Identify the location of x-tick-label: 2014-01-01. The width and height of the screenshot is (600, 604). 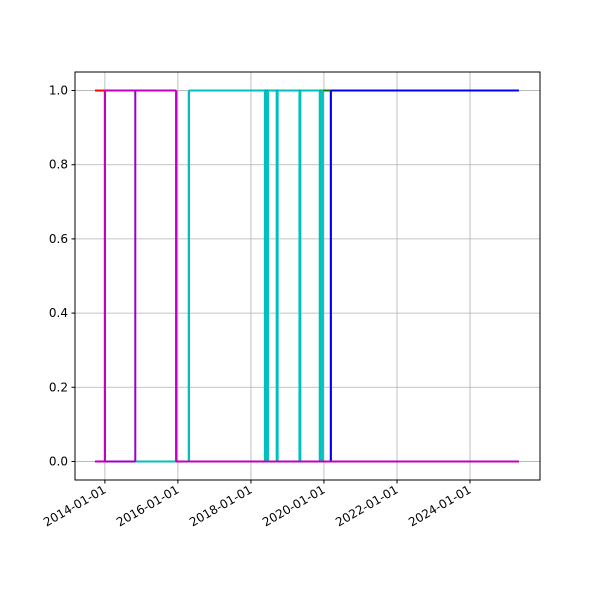
(74, 505).